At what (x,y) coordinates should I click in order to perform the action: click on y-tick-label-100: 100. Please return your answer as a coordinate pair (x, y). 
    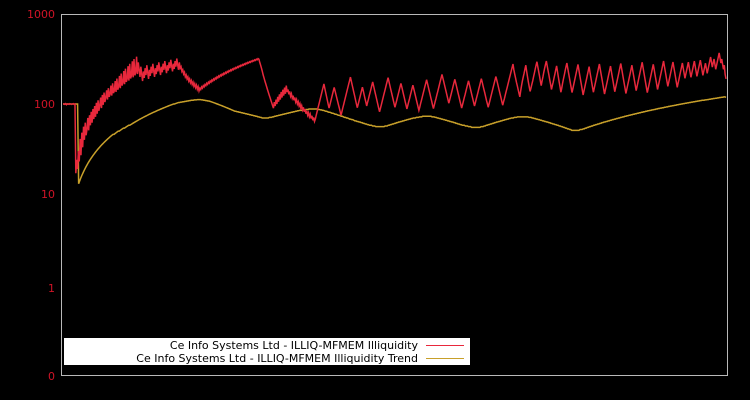
    Looking at the image, I should click on (44, 104).